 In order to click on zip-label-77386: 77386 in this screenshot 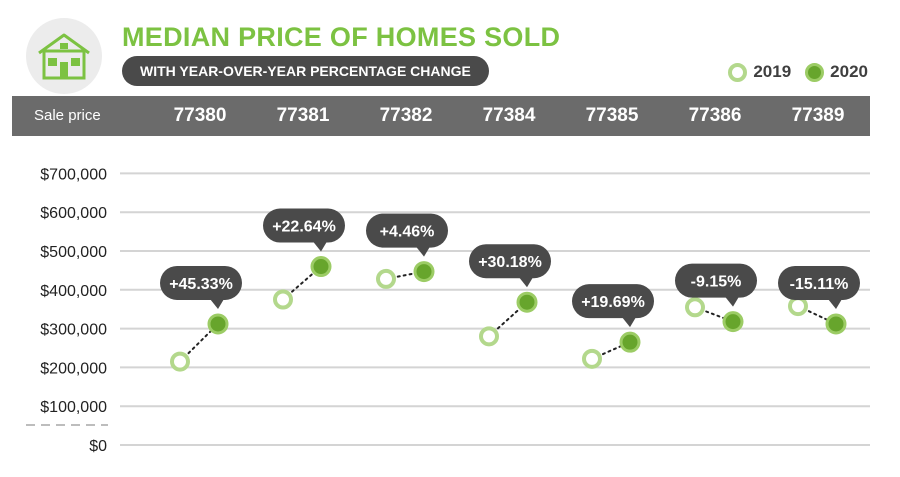, I will do `click(715, 115)`.